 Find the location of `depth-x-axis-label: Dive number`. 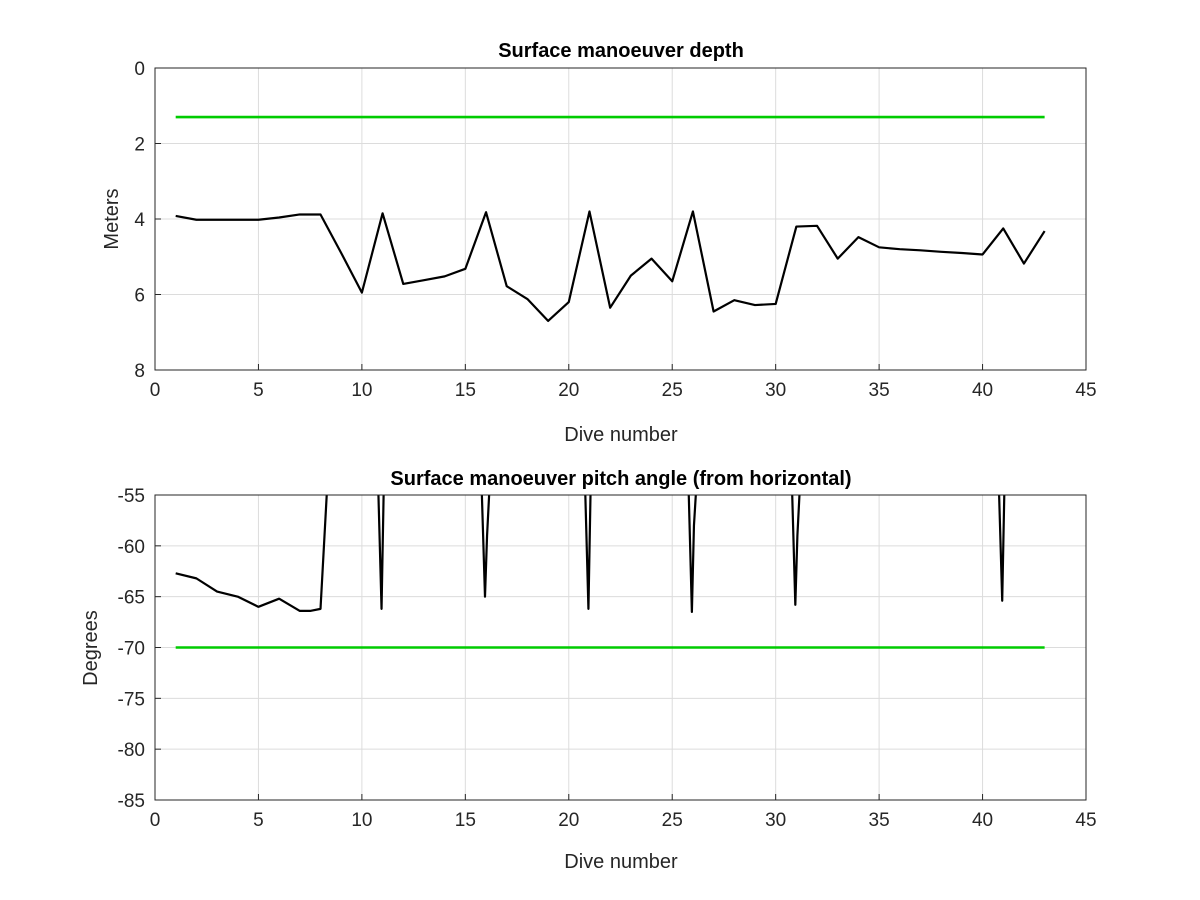

depth-x-axis-label: Dive number is located at coordinates (621, 435).